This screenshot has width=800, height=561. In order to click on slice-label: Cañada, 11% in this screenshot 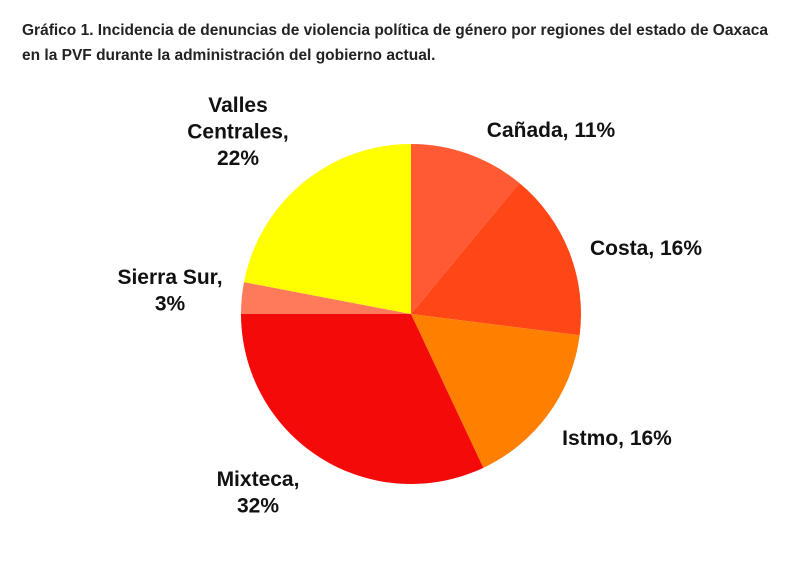, I will do `click(551, 130)`.